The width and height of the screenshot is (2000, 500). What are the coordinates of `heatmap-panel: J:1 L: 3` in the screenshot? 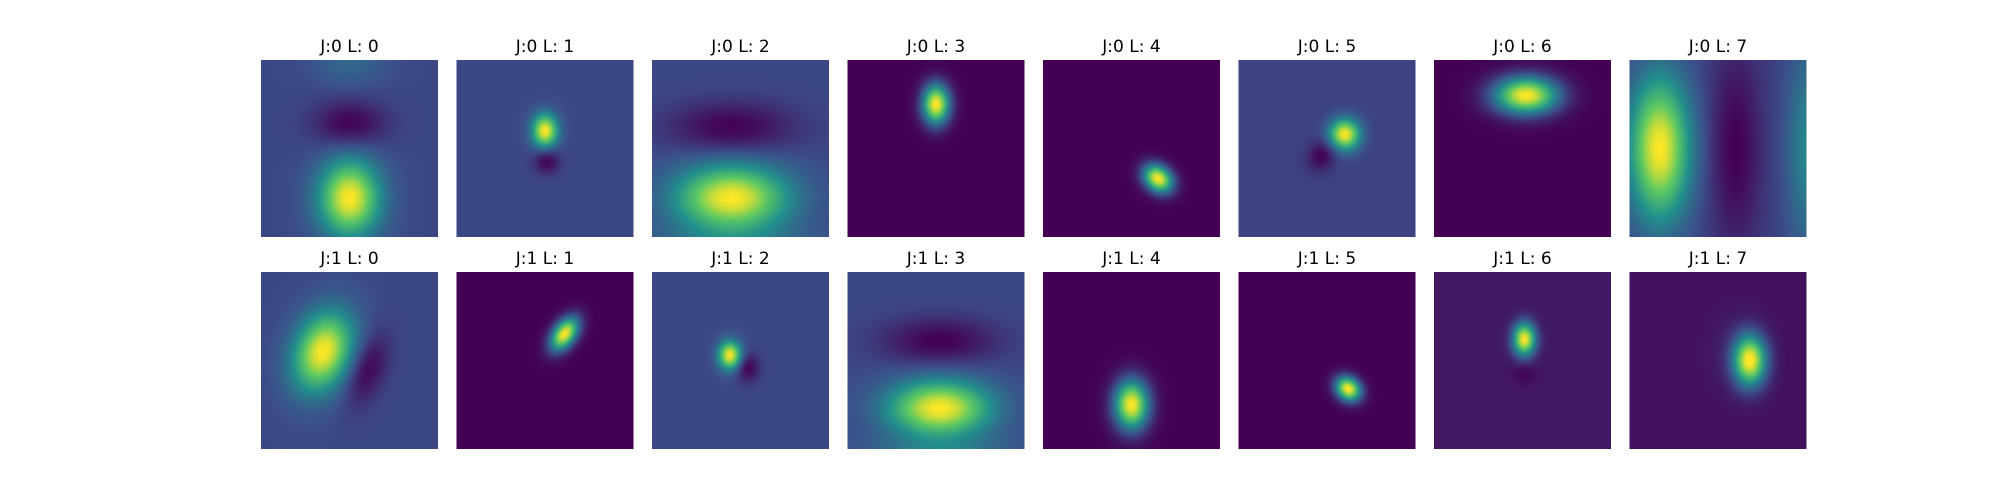 It's located at (936, 349).